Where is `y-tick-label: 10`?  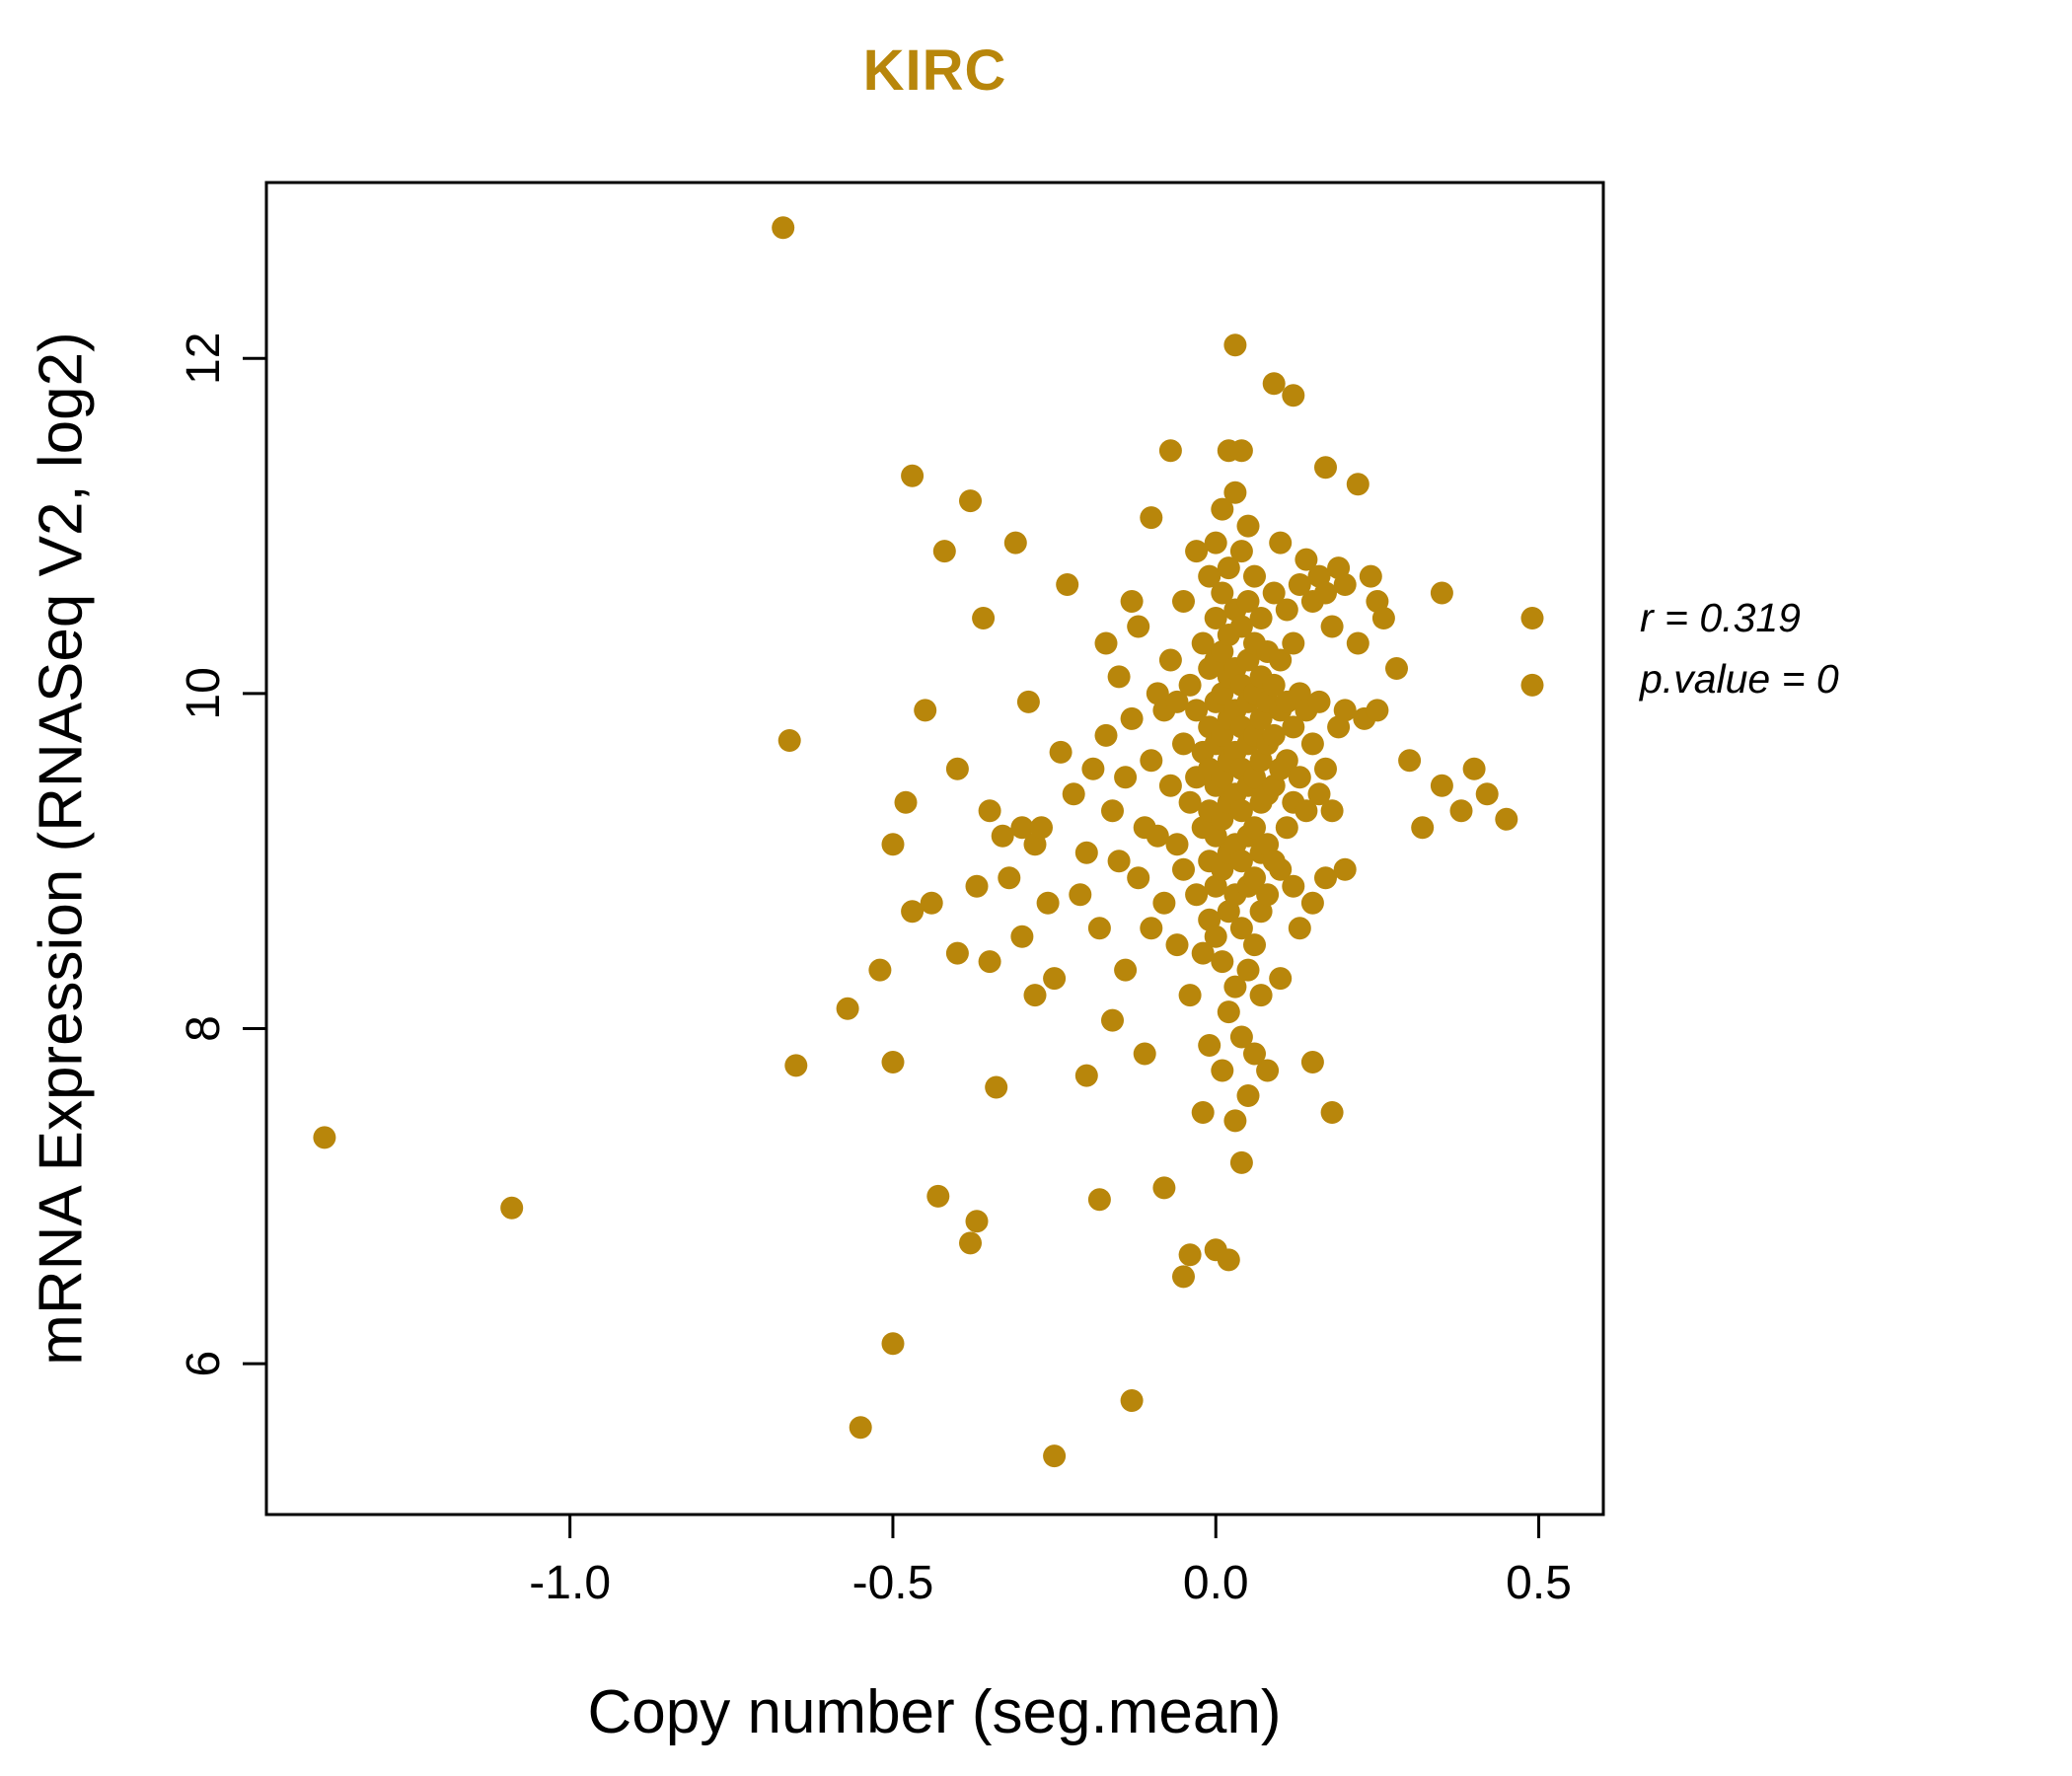 y-tick-label: 10 is located at coordinates (204, 693).